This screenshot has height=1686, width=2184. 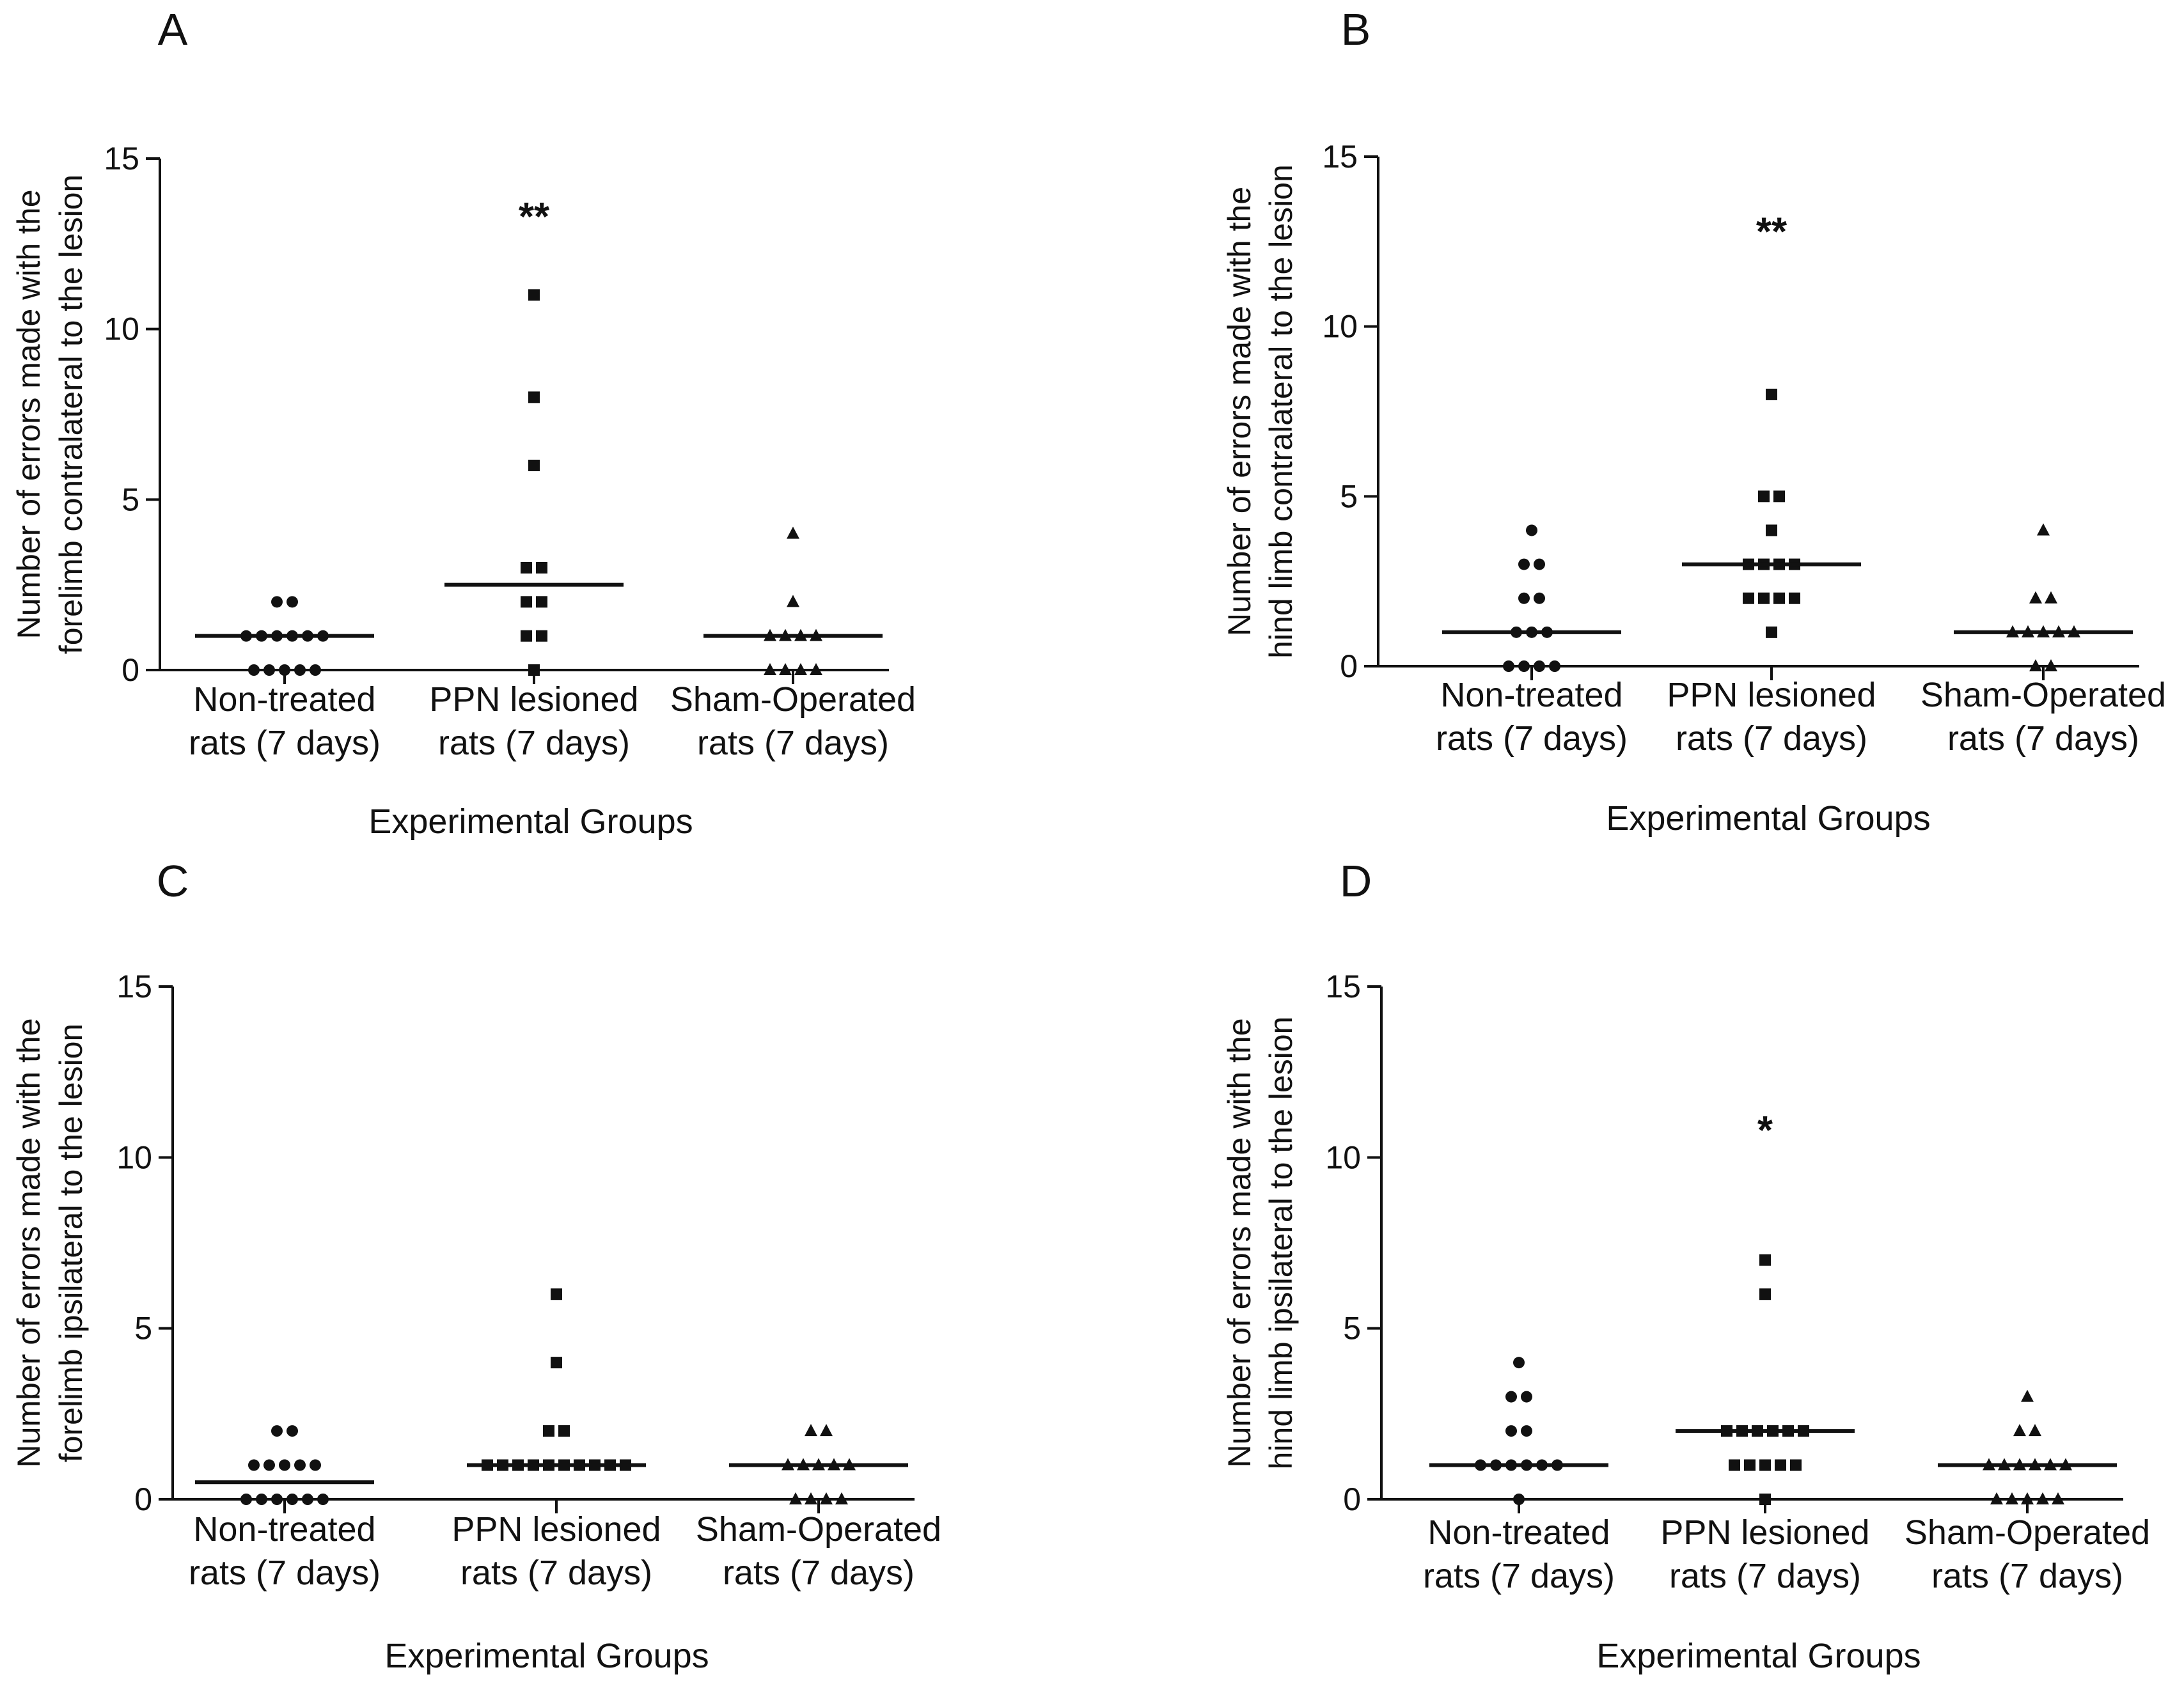 What do you see at coordinates (1765, 1131) in the screenshot?
I see `significance-marker: *` at bounding box center [1765, 1131].